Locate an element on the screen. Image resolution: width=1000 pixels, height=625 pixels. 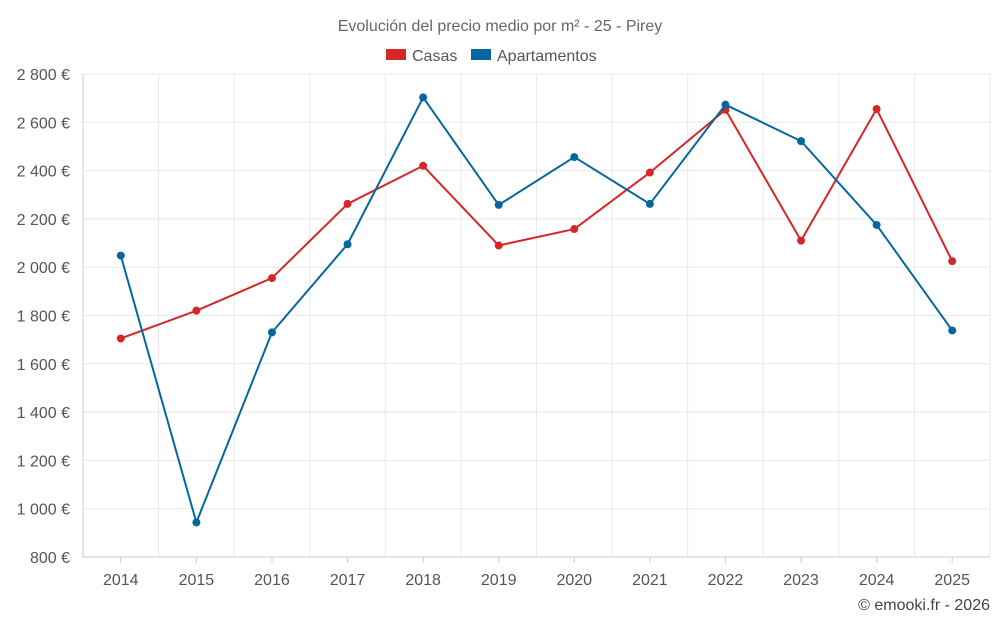
y-tick-label: 1 200 € is located at coordinates (43, 461).